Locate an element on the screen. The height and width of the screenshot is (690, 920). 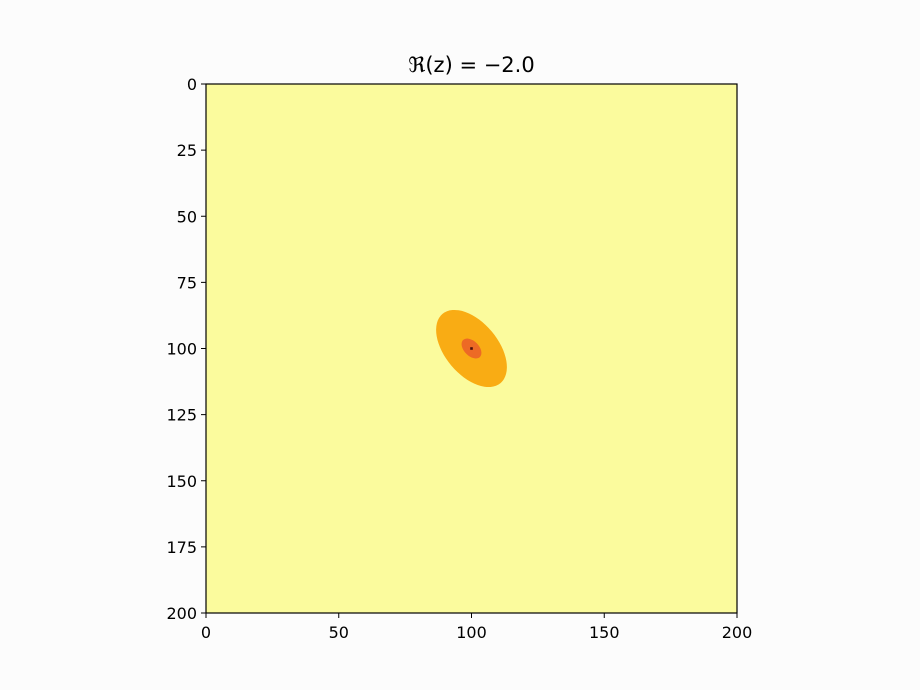
heatmap-regions is located at coordinates (471, 348).